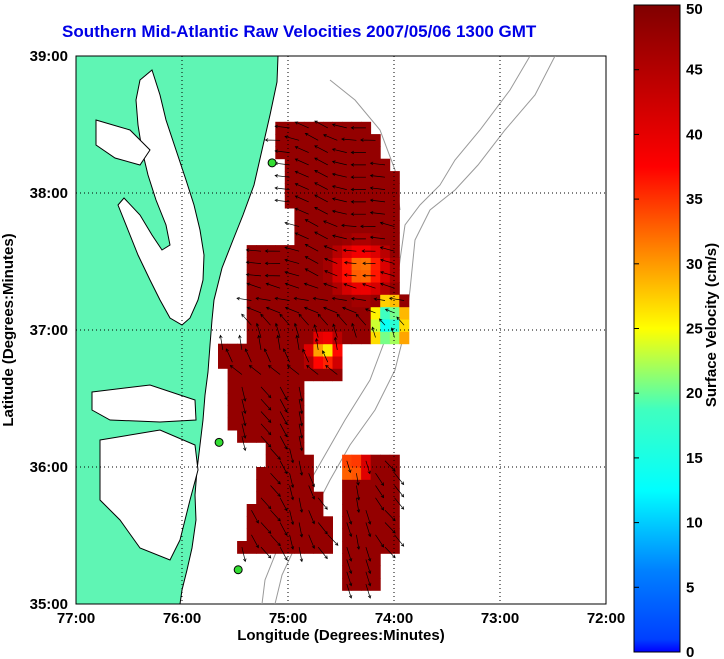  Describe the element at coordinates (49, 56) in the screenshot. I see `y-tick: 39:00` at that location.